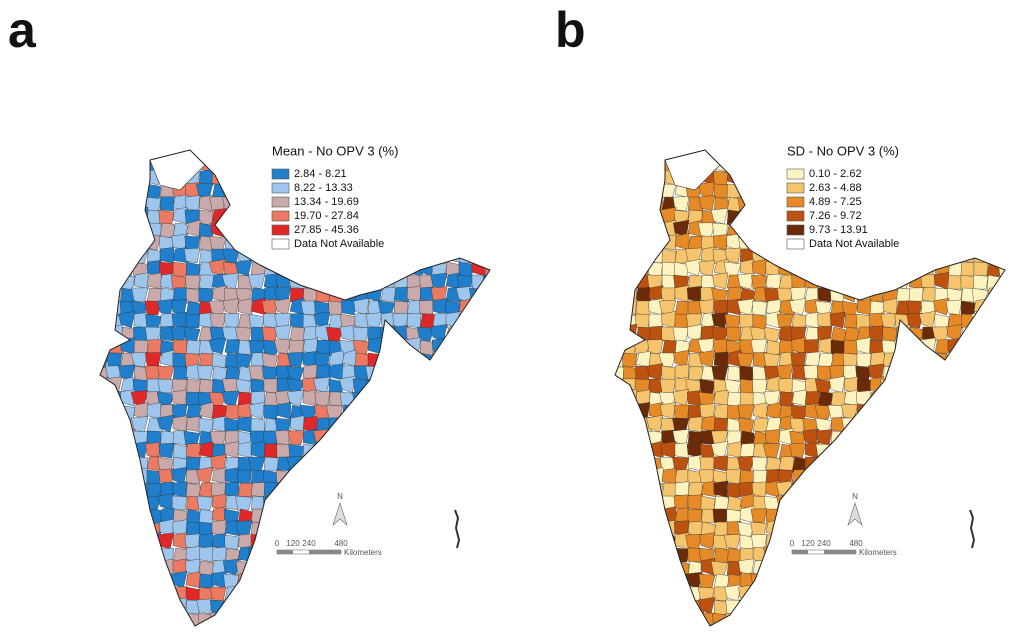 The image size is (1026, 633). I want to click on legend-swatch, so click(795, 188).